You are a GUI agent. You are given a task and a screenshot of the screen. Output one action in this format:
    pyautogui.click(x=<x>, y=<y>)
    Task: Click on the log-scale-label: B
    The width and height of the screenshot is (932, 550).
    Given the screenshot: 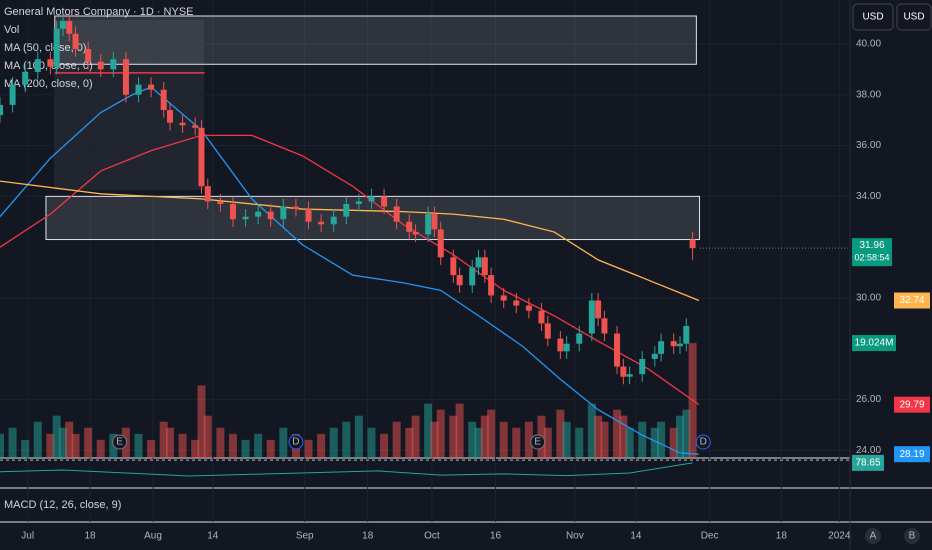 What is the action you would take?
    pyautogui.click(x=912, y=536)
    